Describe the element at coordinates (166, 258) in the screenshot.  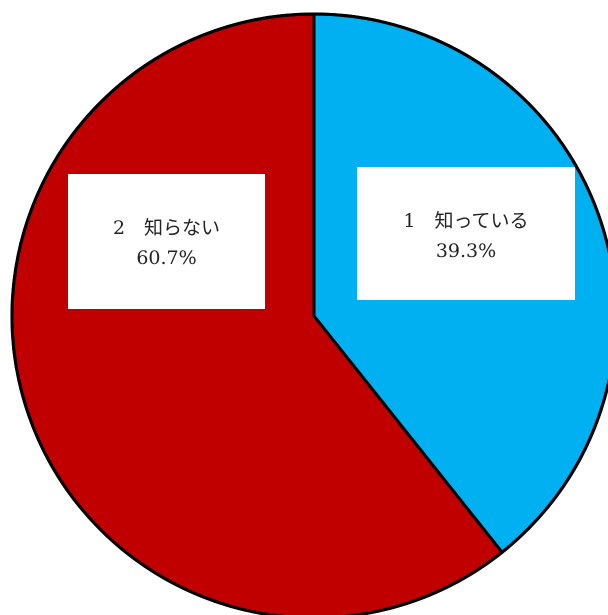
I see `slice-value-label: 60.7%` at that location.